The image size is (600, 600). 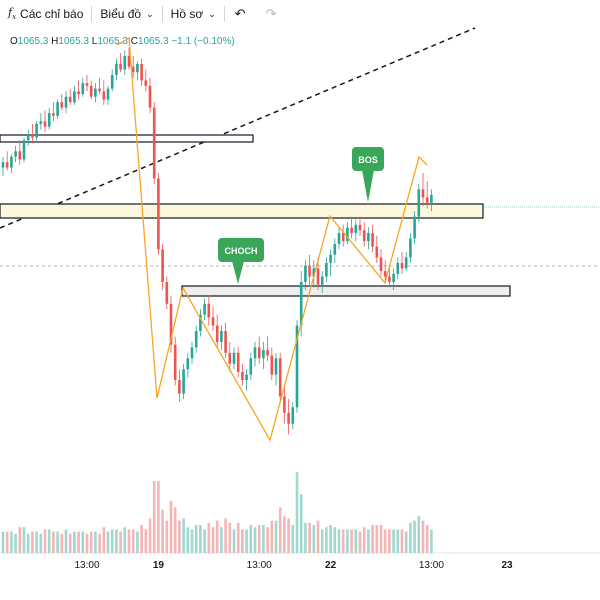 I want to click on svg-text: BOS, so click(x=368, y=160).